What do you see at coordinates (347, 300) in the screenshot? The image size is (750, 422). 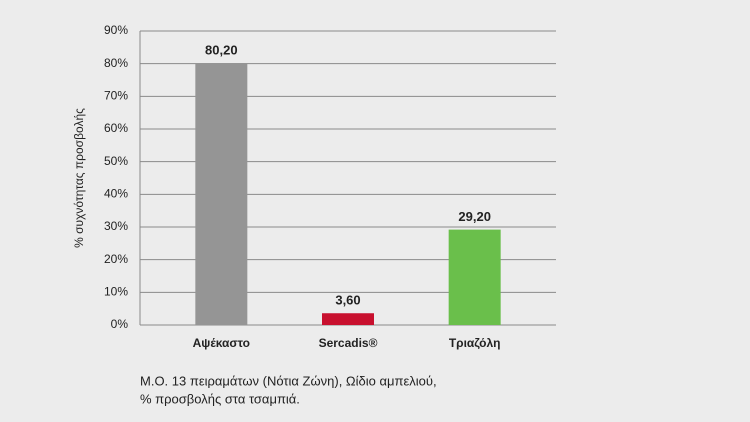 I see `value-label: 3,60` at bounding box center [347, 300].